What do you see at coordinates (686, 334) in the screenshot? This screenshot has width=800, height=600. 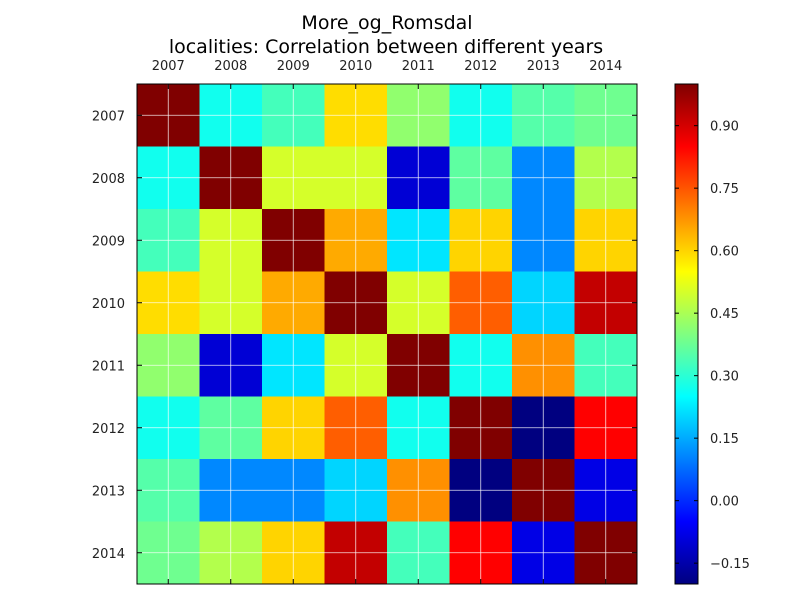 I see `colorbar` at bounding box center [686, 334].